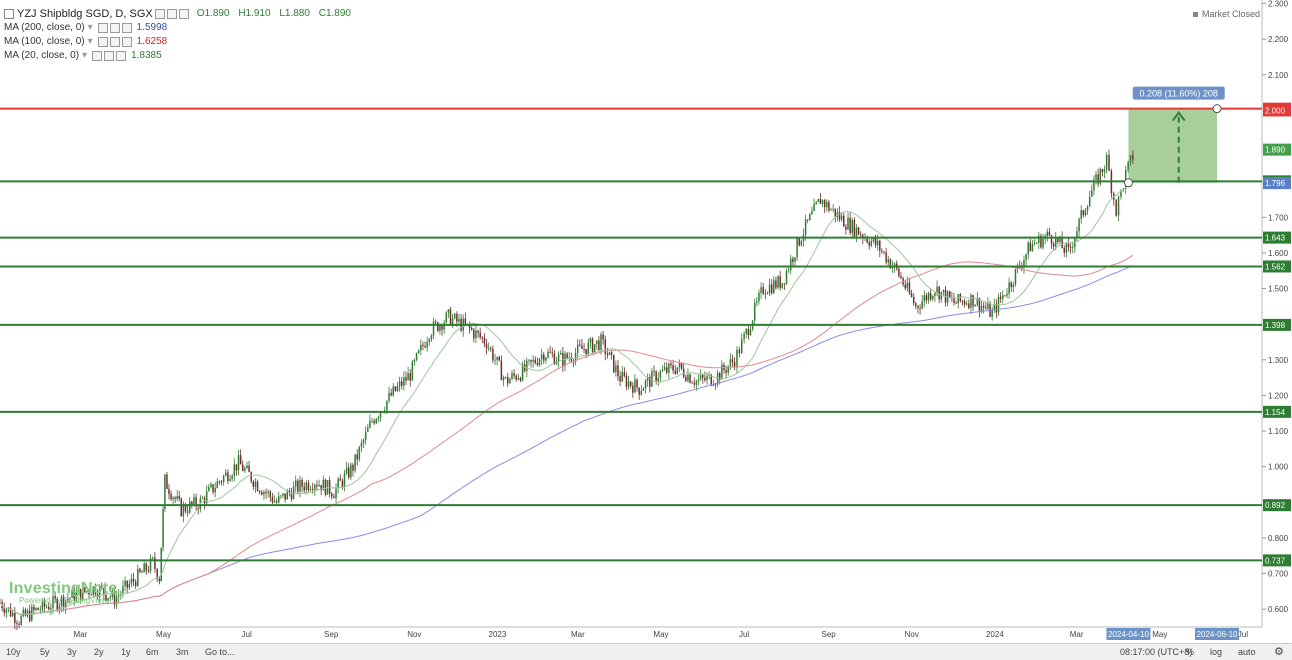 This screenshot has height=660, width=1292. Describe the element at coordinates (152, 652) in the screenshot. I see `range-6m: 6m` at that location.